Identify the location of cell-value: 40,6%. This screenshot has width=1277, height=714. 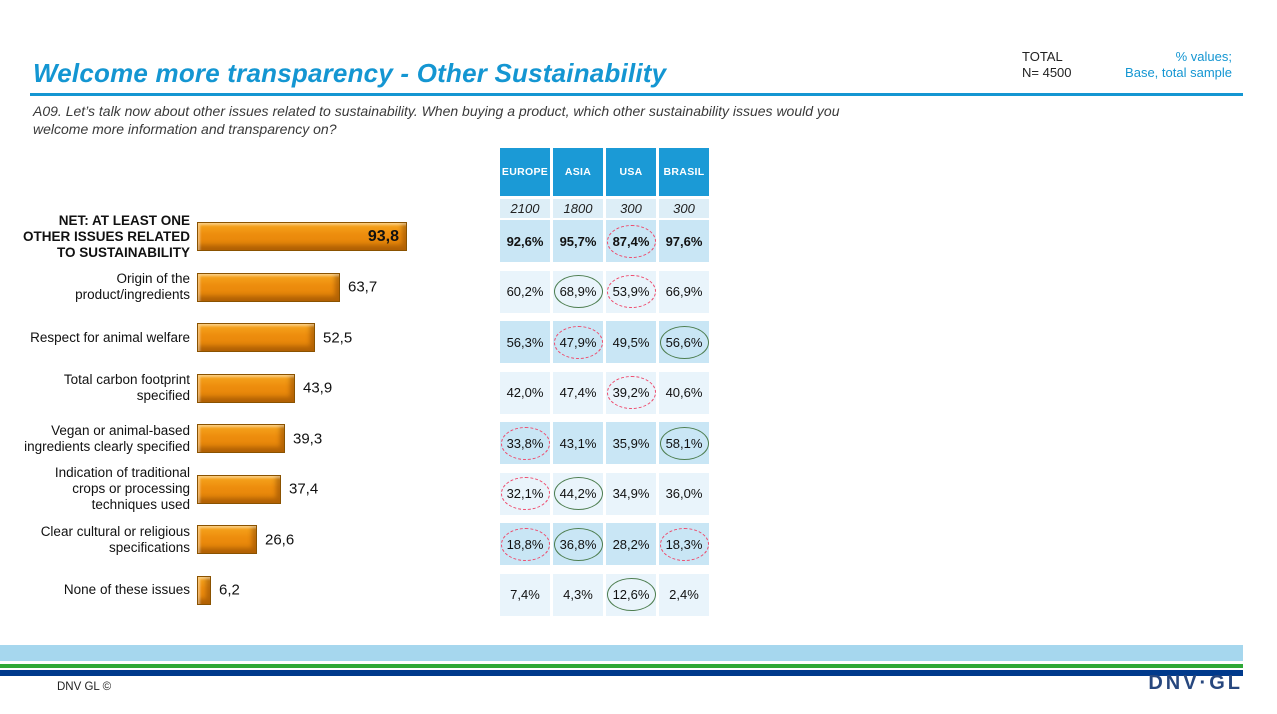
(684, 392).